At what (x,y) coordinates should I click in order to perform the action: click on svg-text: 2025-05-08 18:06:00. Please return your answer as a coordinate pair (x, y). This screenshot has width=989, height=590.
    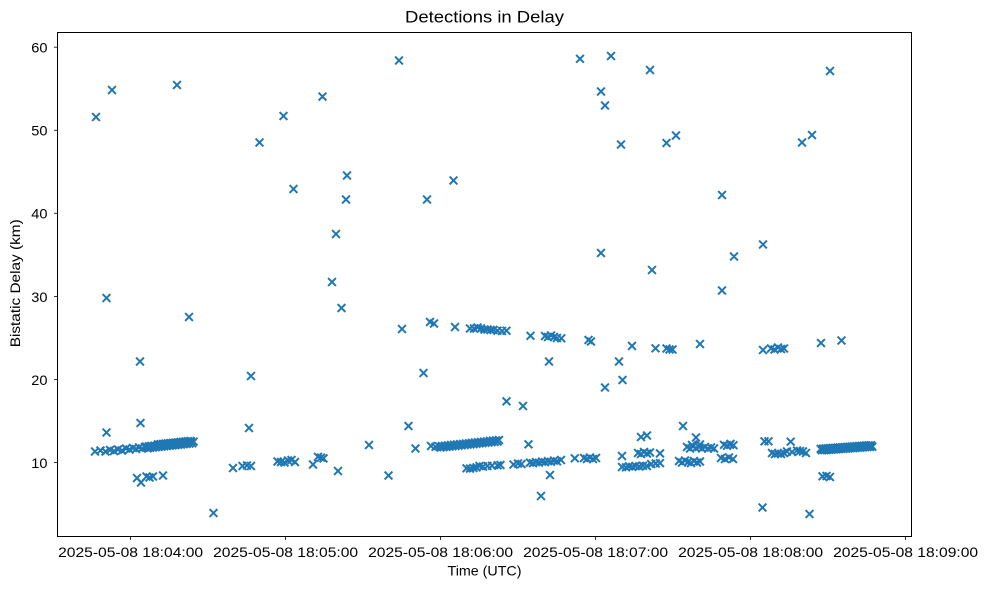
    Looking at the image, I should click on (440, 552).